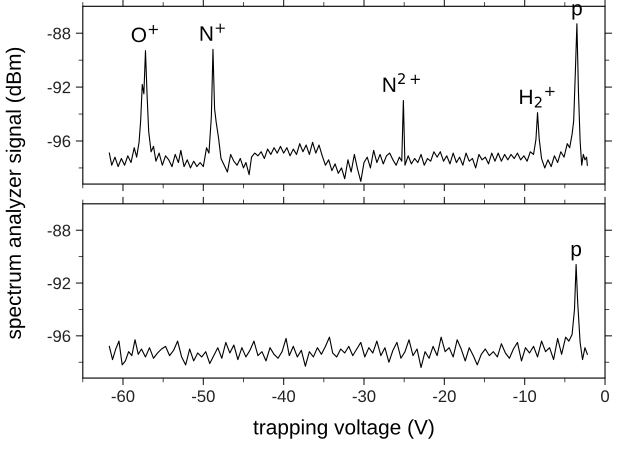 Image resolution: width=618 pixels, height=449 pixels. Describe the element at coordinates (402, 82) in the screenshot. I see `annotation: N$^{2+}$` at that location.